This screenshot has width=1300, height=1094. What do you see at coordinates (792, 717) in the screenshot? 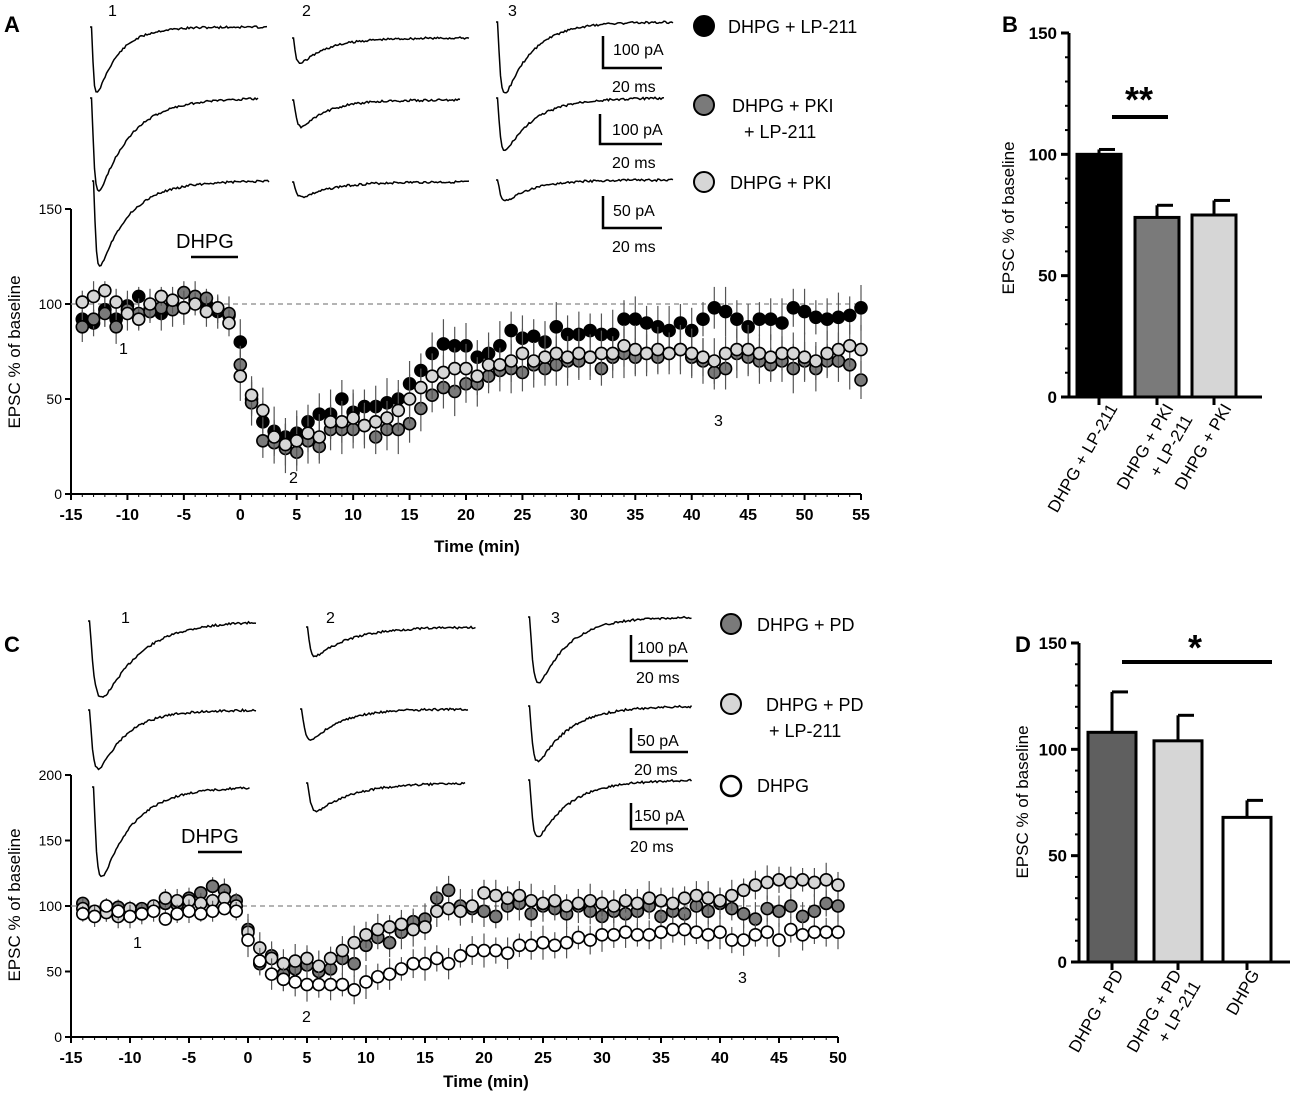
I see `legend-item: DHPG + PD + LP-211` at bounding box center [792, 717].